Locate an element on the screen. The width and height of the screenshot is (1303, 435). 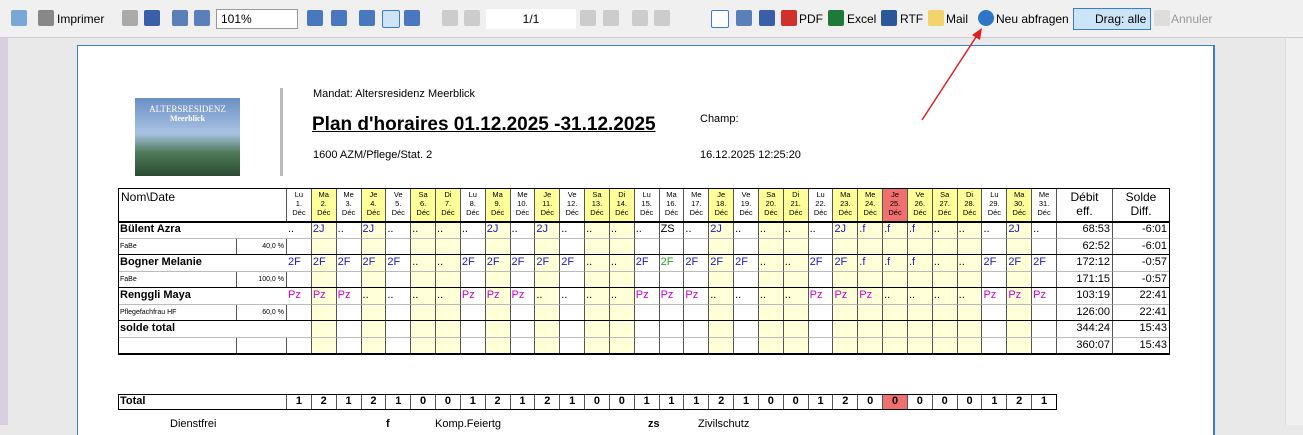
day-header: Lu 8. Déc is located at coordinates (473, 205).